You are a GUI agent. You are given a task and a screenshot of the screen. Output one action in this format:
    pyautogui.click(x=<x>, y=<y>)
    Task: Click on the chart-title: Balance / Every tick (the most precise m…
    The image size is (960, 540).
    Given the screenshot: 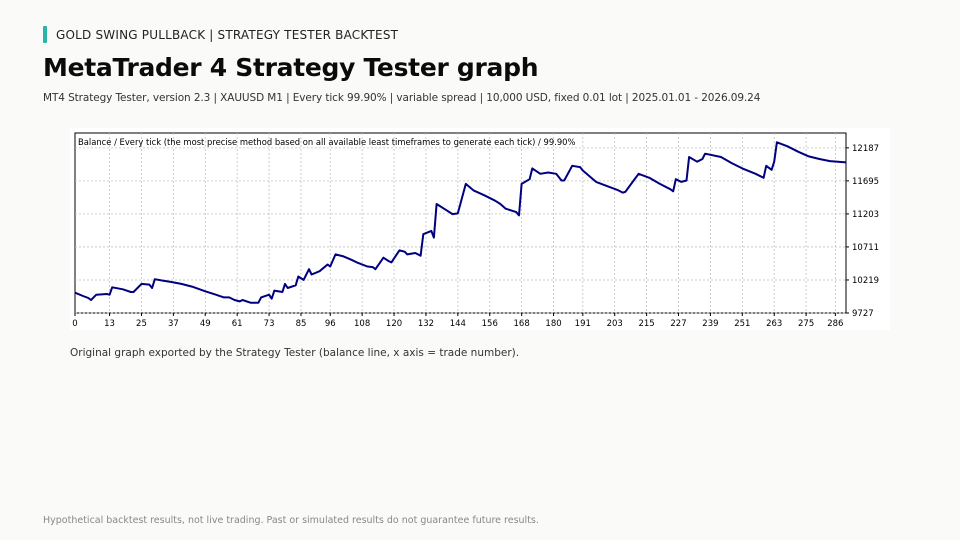 What is the action you would take?
    pyautogui.click(x=326, y=142)
    